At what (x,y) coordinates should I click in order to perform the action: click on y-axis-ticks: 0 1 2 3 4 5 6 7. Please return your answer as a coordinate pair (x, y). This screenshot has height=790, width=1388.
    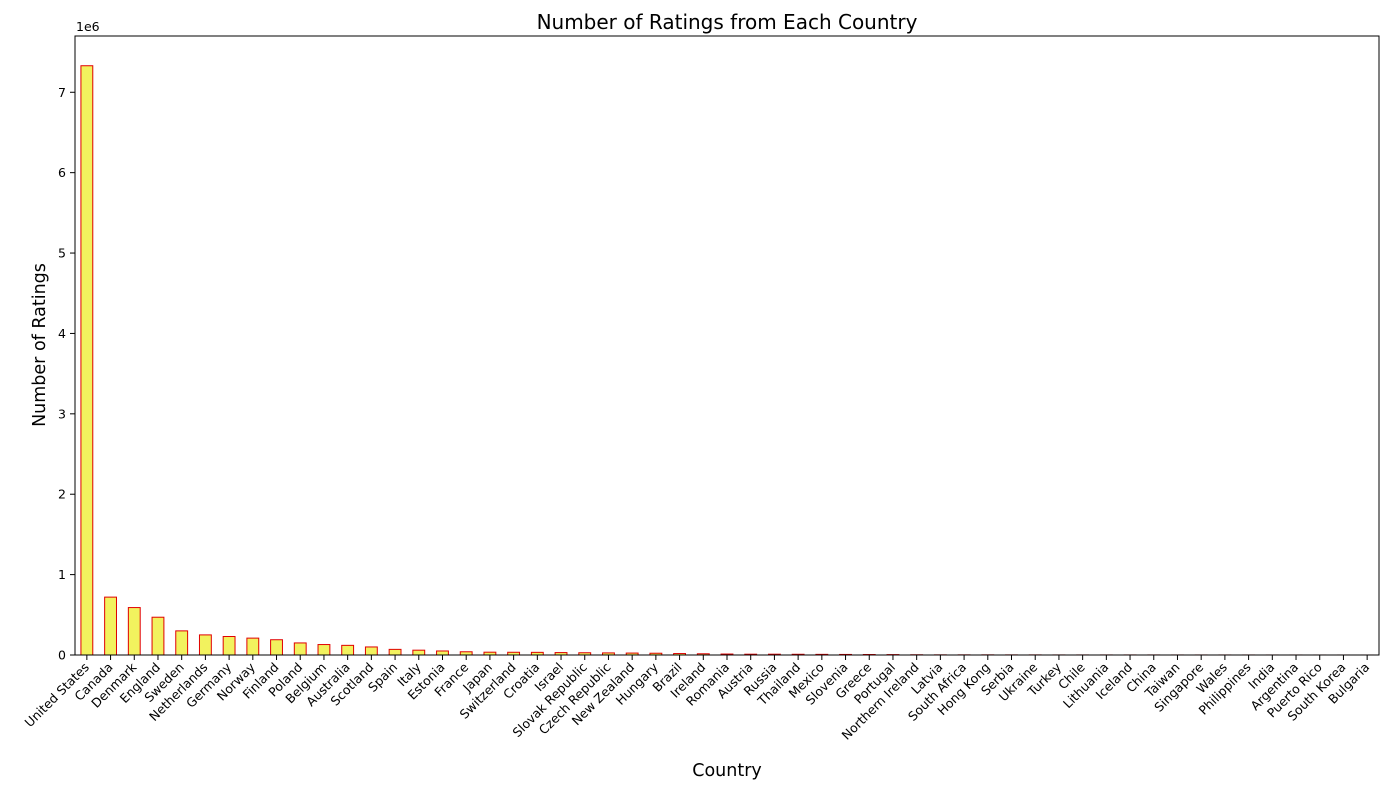
    Looking at the image, I should click on (66, 374).